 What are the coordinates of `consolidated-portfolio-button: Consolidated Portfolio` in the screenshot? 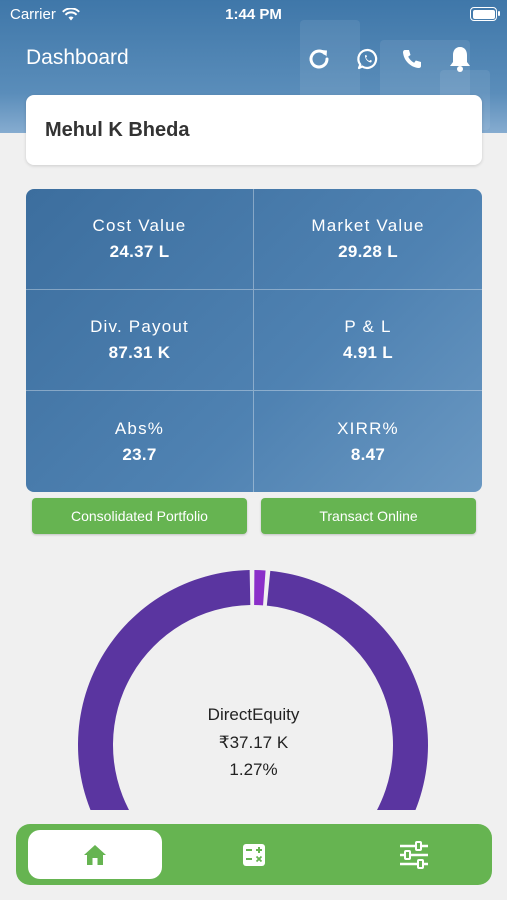 It's located at (139, 516).